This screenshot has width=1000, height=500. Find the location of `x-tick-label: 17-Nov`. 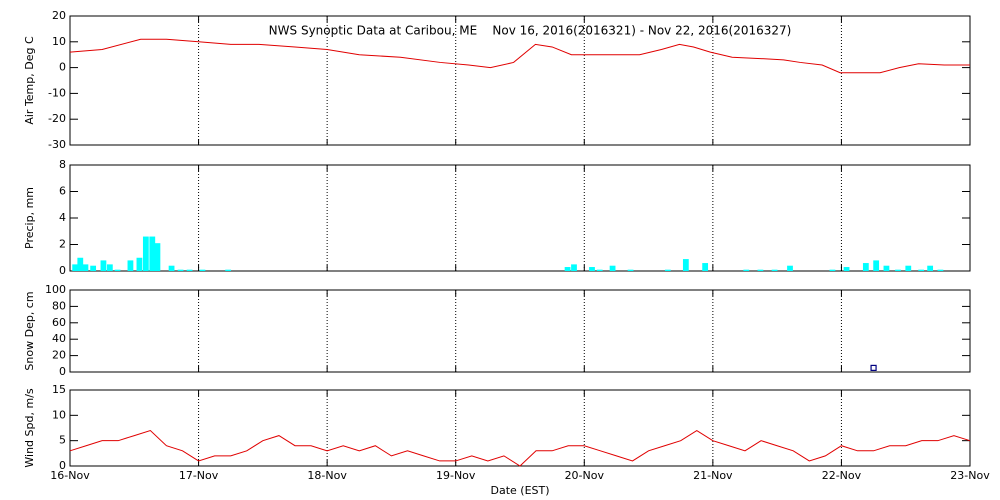

x-tick-label: 17-Nov is located at coordinates (199, 475).